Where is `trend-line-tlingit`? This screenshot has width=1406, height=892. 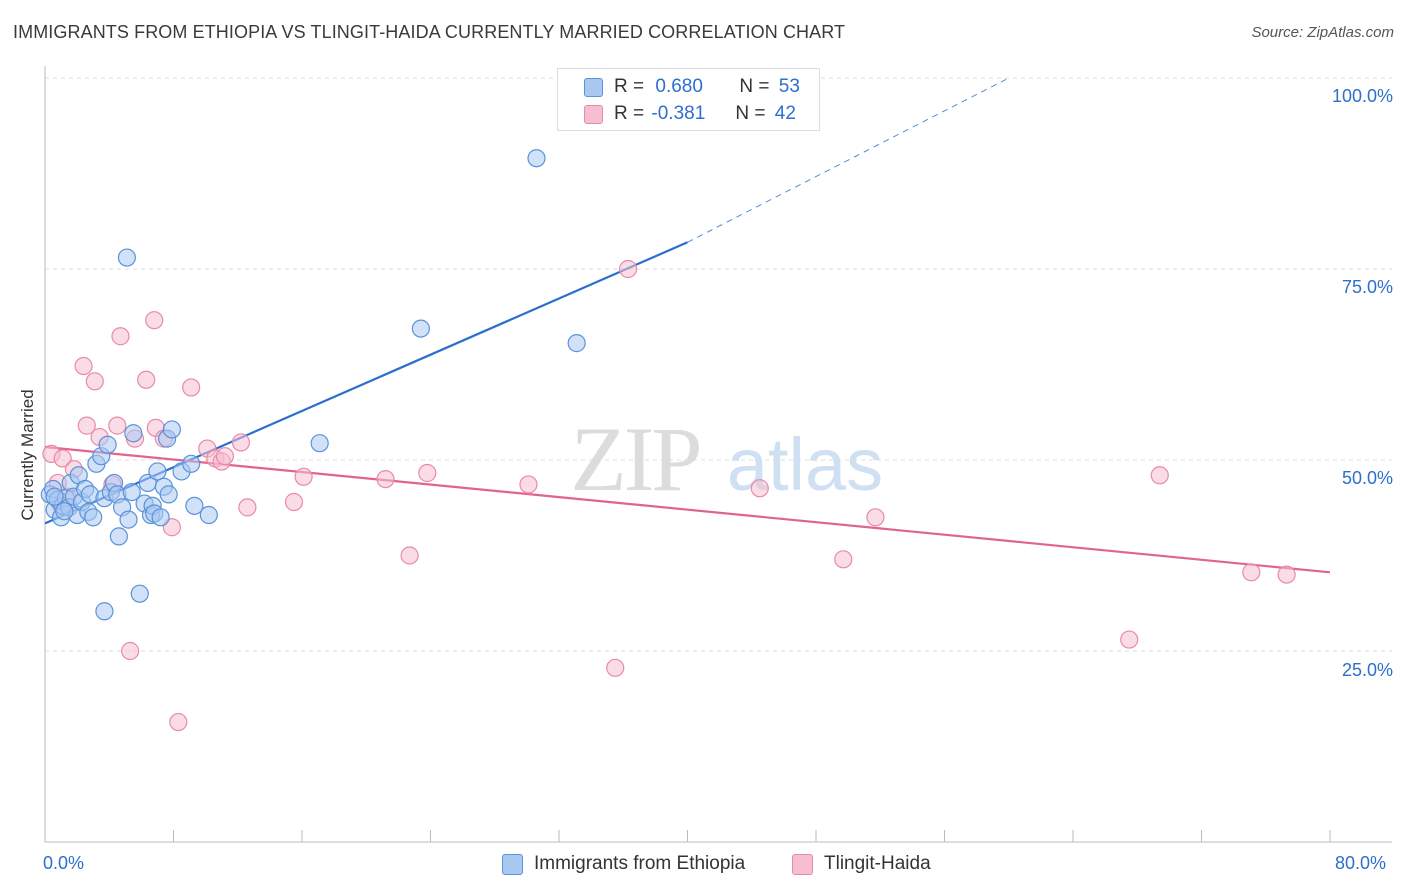
trend-line-tlingit is located at coordinates (687, 509).